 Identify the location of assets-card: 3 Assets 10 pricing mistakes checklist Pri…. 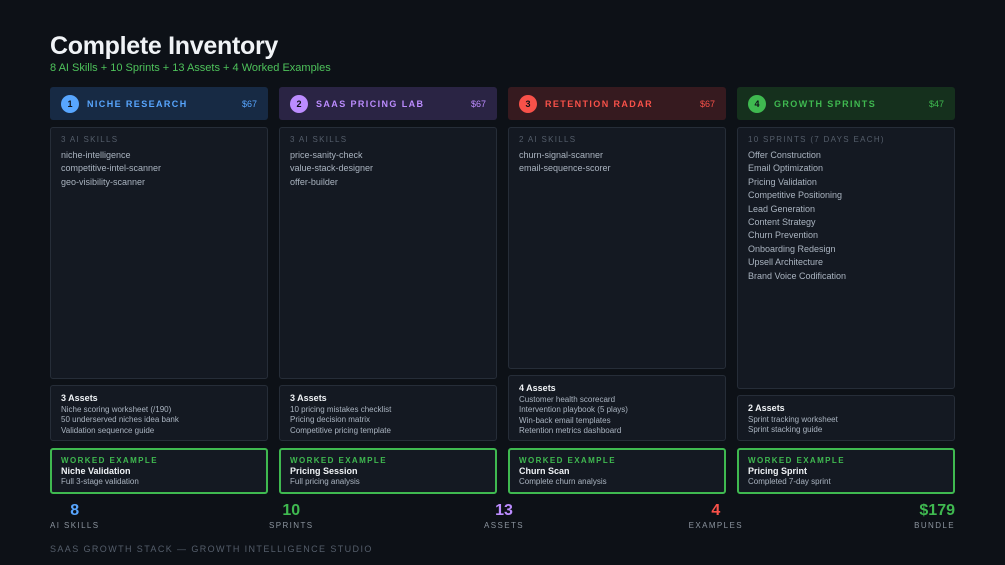
(388, 413).